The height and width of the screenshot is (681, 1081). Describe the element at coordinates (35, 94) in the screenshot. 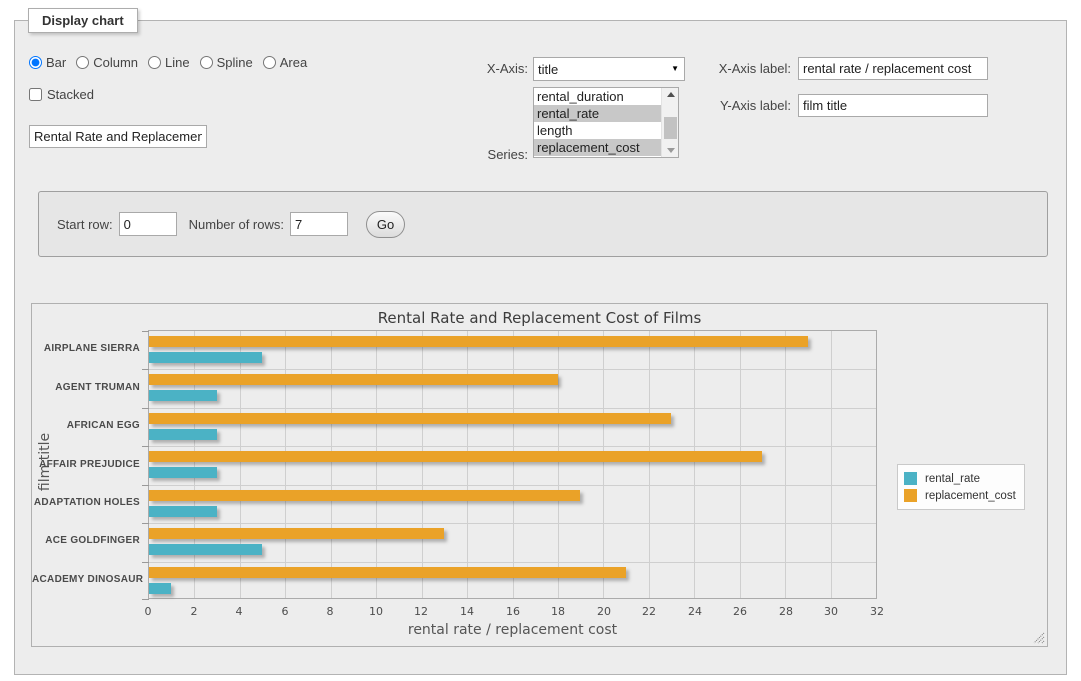

I see `stacked-checkbox` at that location.